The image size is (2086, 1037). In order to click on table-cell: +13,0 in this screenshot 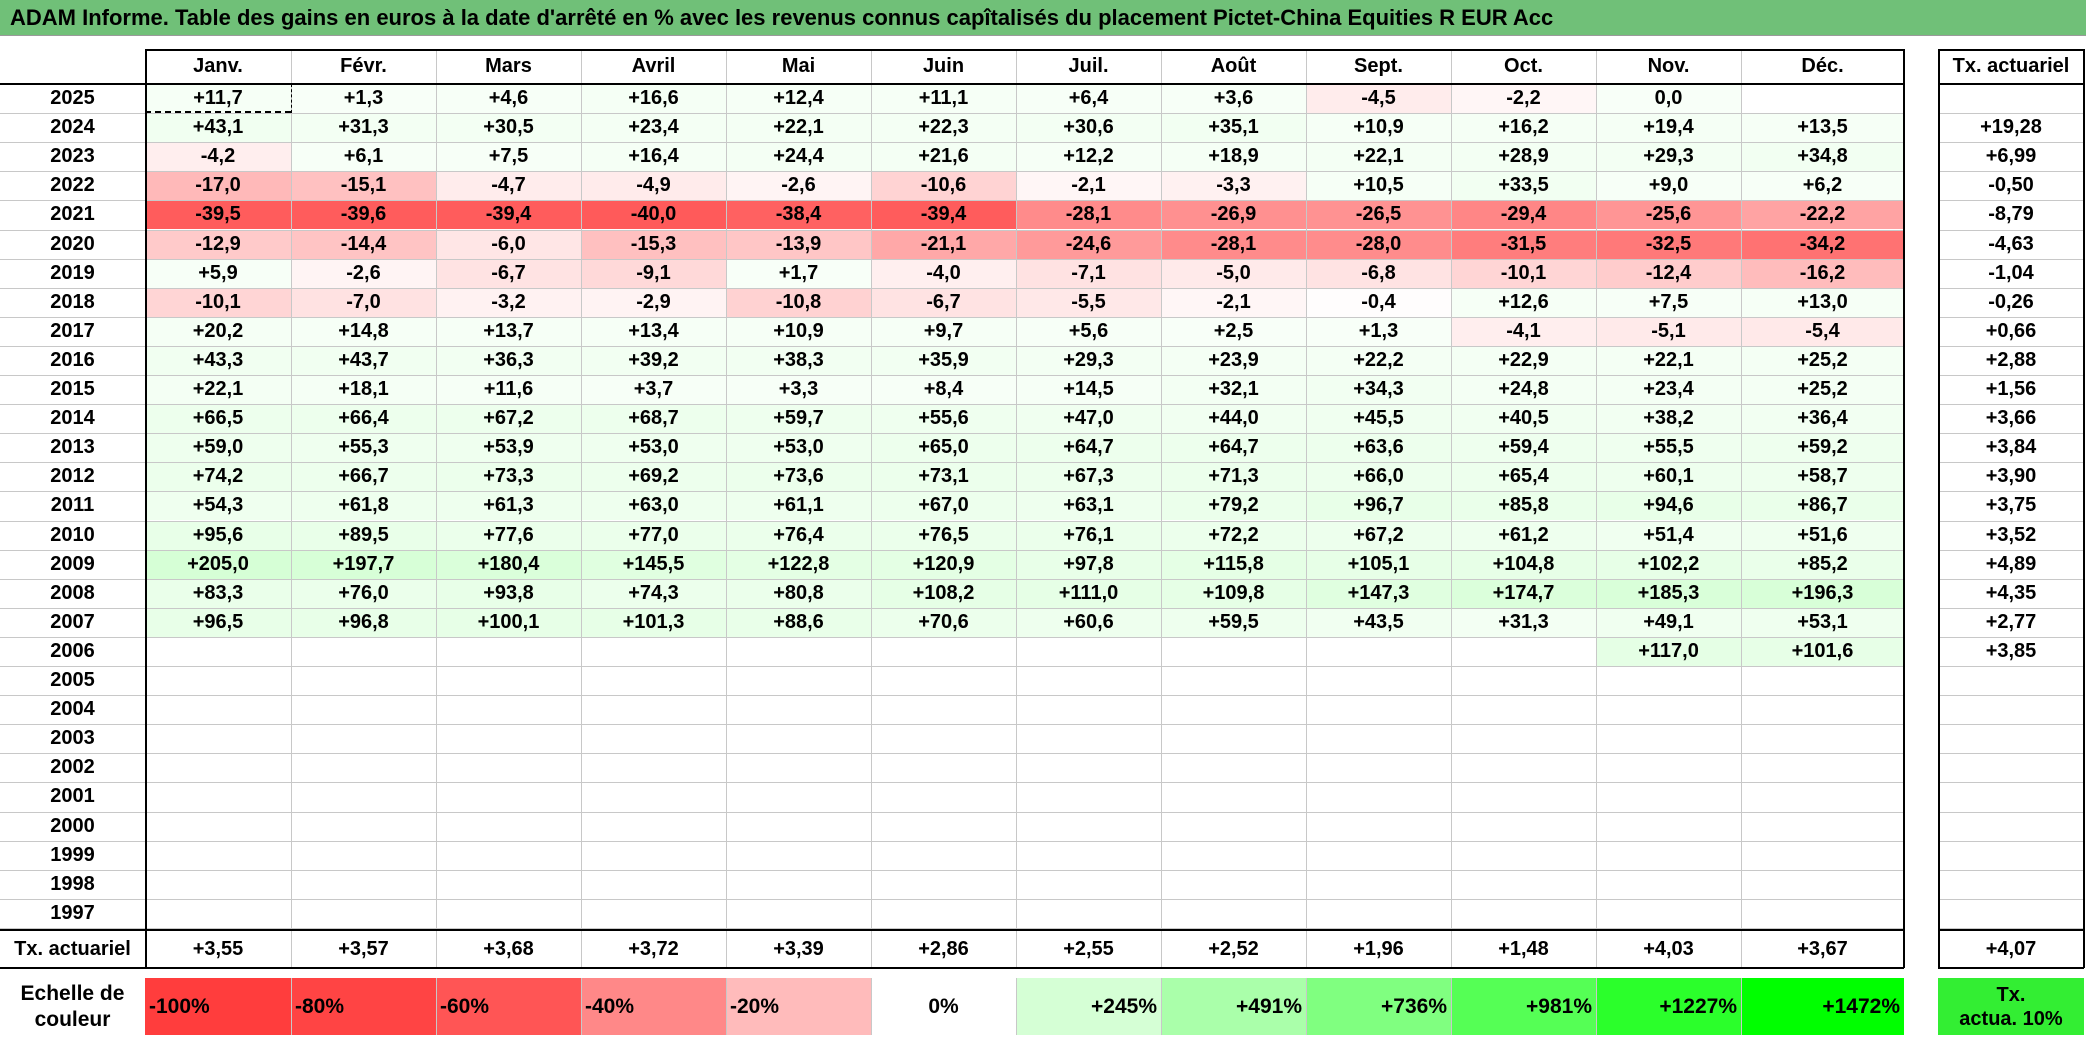, I will do `click(1822, 302)`.